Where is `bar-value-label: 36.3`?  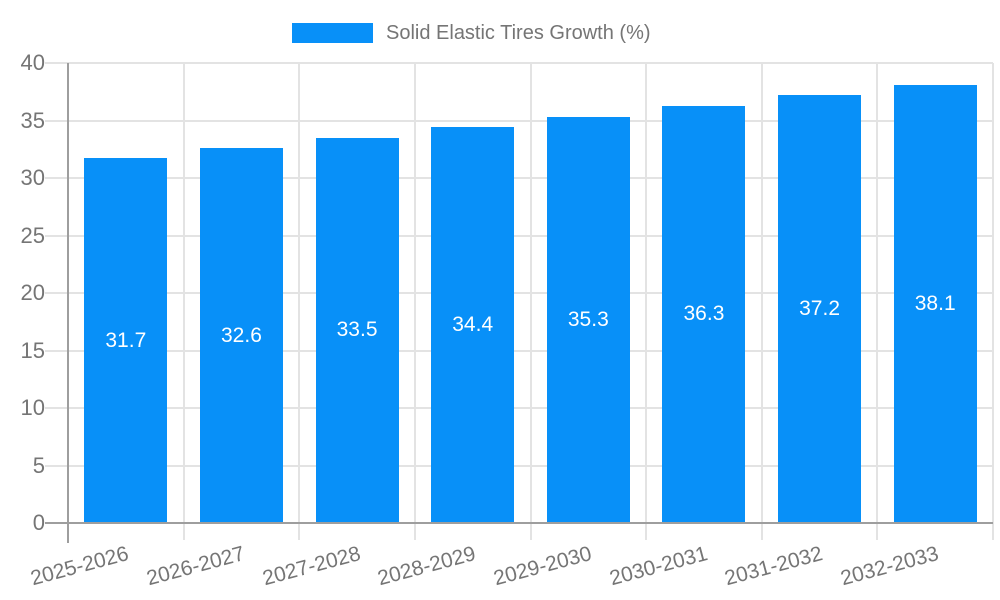
bar-value-label: 36.3 is located at coordinates (704, 314).